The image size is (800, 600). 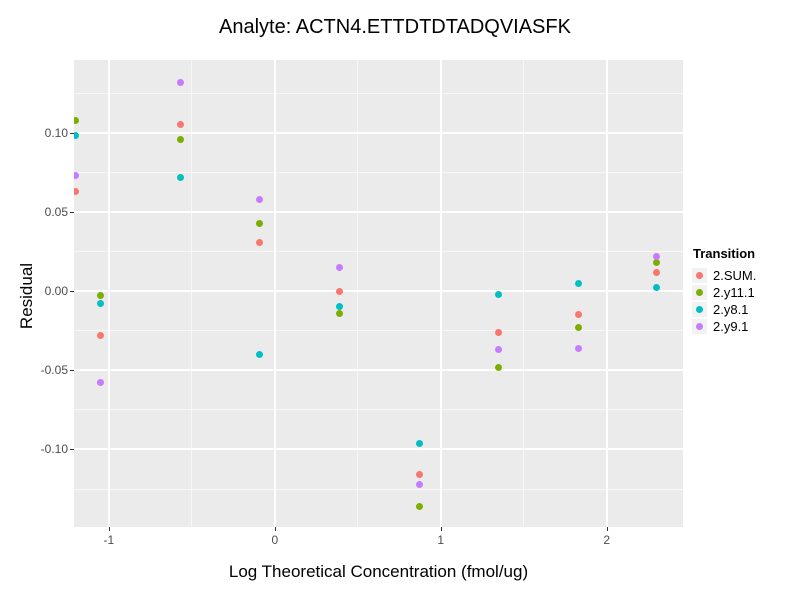 What do you see at coordinates (724, 253) in the screenshot?
I see `legend-title: Transition` at bounding box center [724, 253].